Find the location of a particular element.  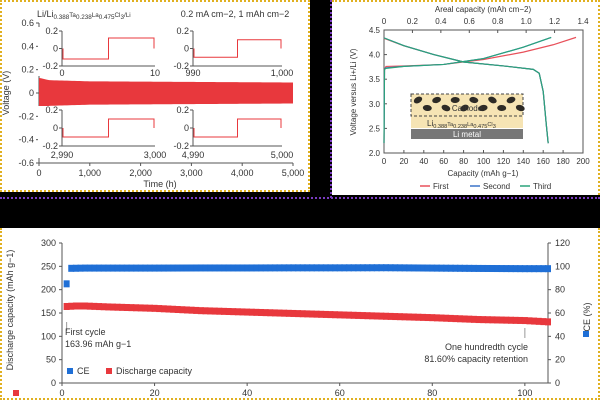

x-tick-label: 4,000 is located at coordinates (242, 173).